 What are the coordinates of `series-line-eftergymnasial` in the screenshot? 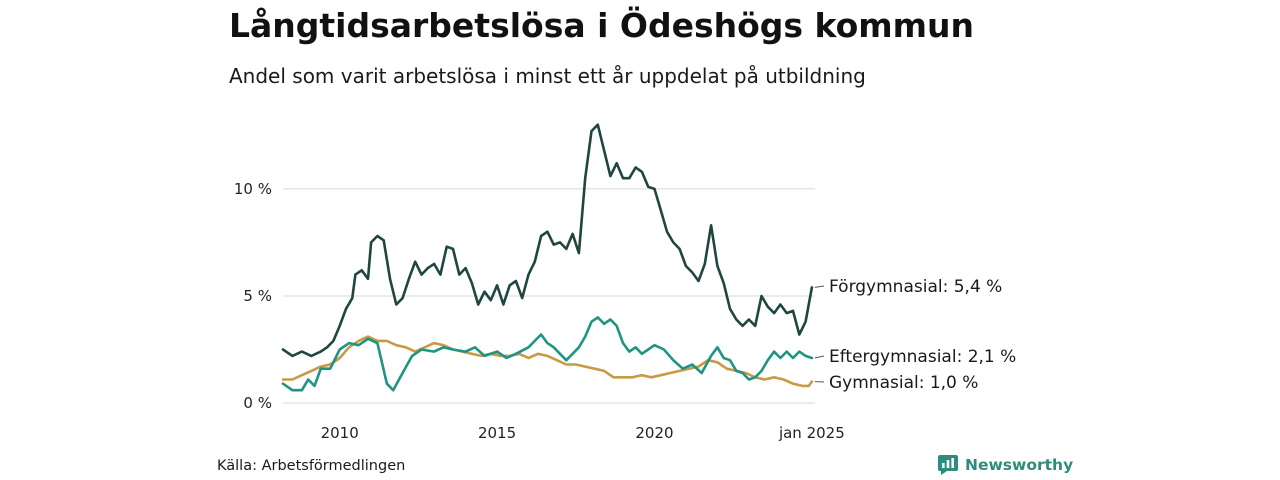 It's located at (547, 354).